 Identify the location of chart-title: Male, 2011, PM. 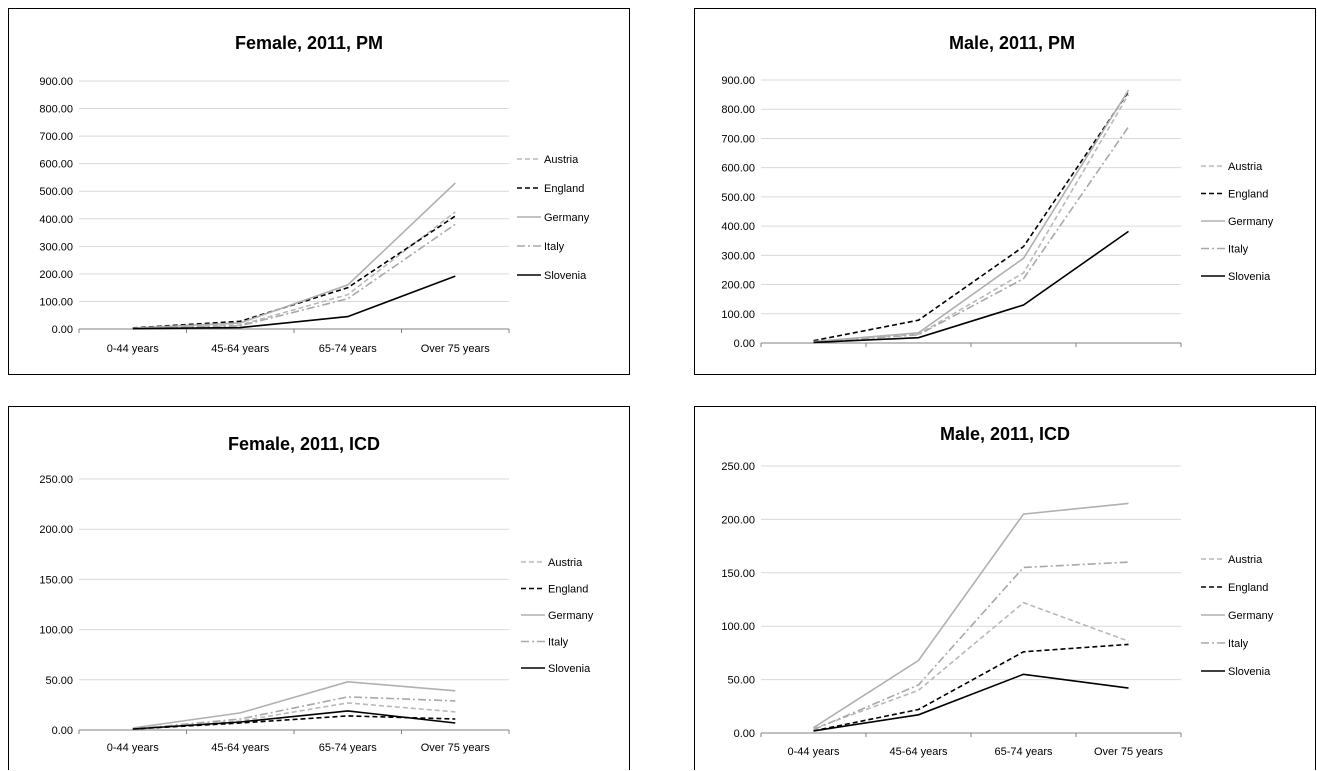
(1012, 43).